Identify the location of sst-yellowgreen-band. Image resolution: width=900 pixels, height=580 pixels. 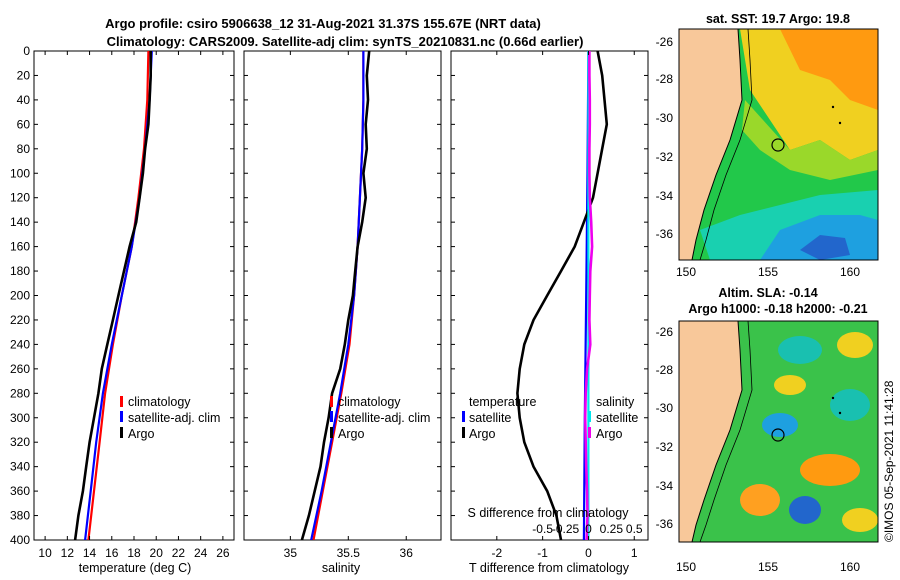
(810, 140).